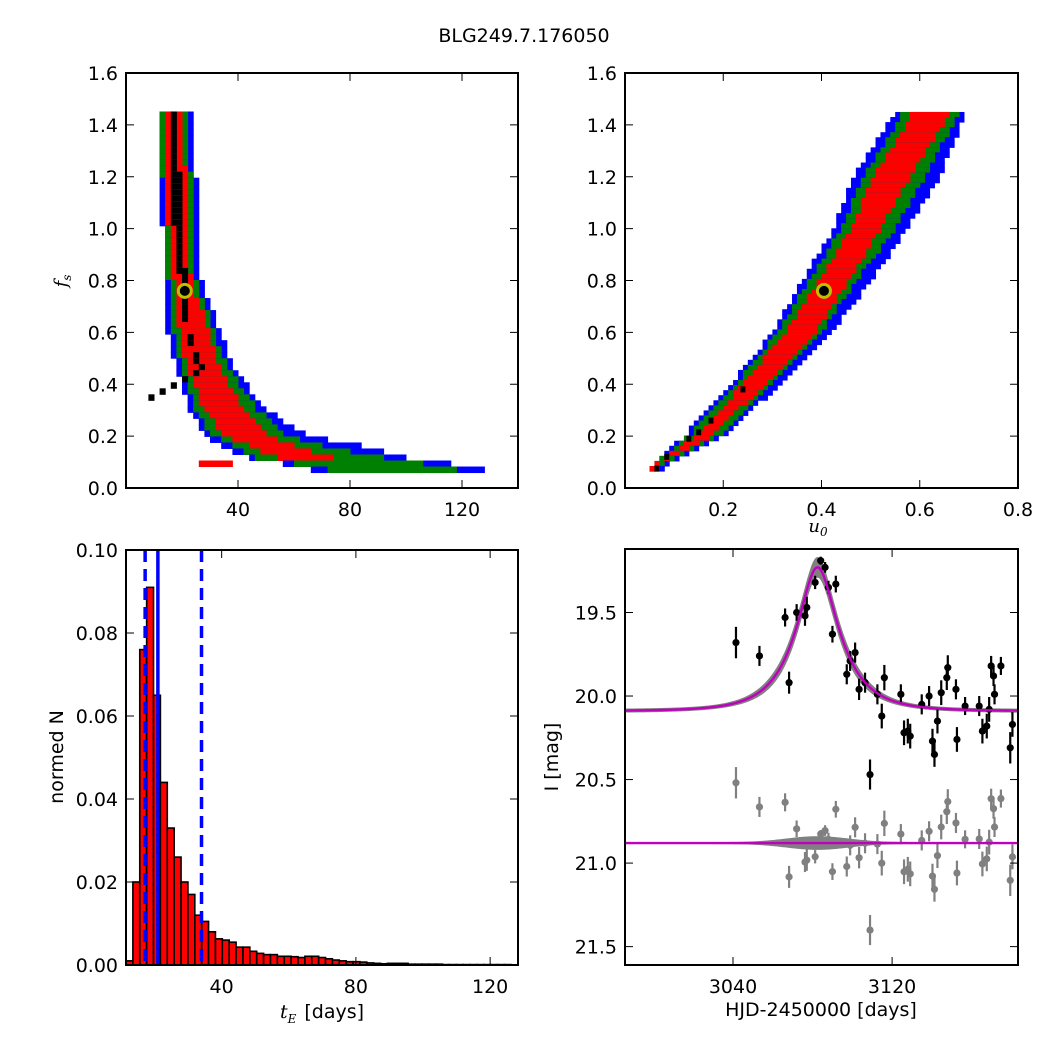 This screenshot has width=1050, height=1050. I want to click on y-tick-label: 19.5, so click(596, 613).